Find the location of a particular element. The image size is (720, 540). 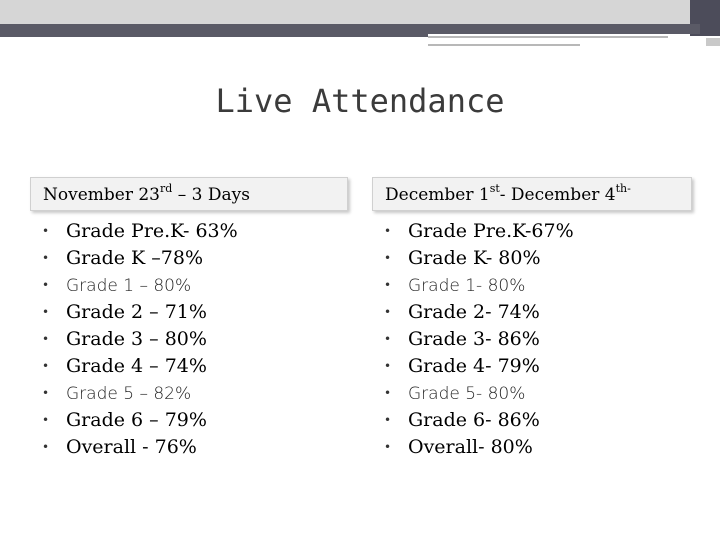

attendance-entry: Grade 5 – 82% is located at coordinates (129, 394).